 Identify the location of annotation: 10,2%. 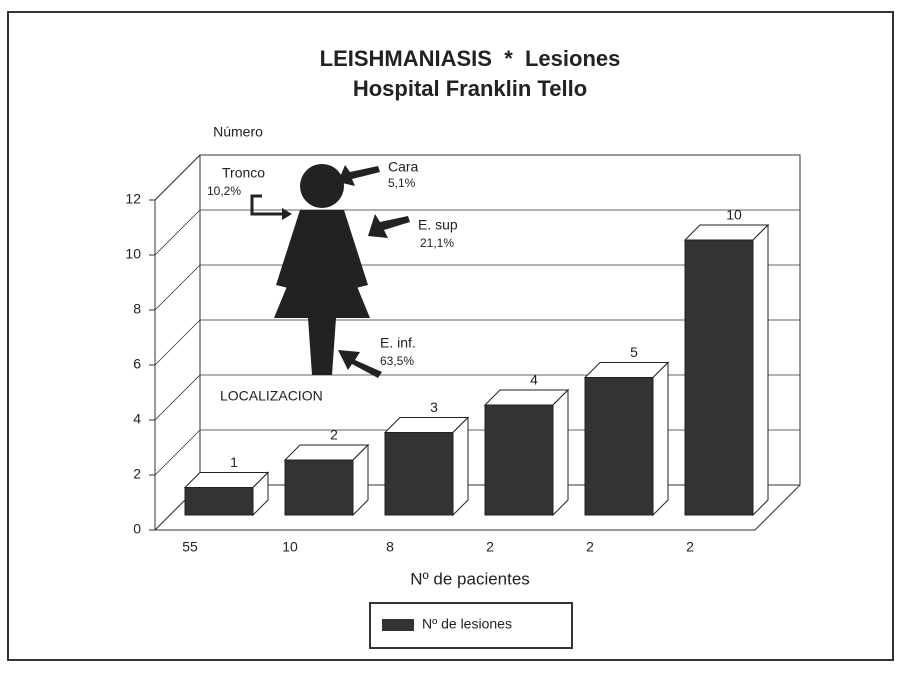
(224, 191).